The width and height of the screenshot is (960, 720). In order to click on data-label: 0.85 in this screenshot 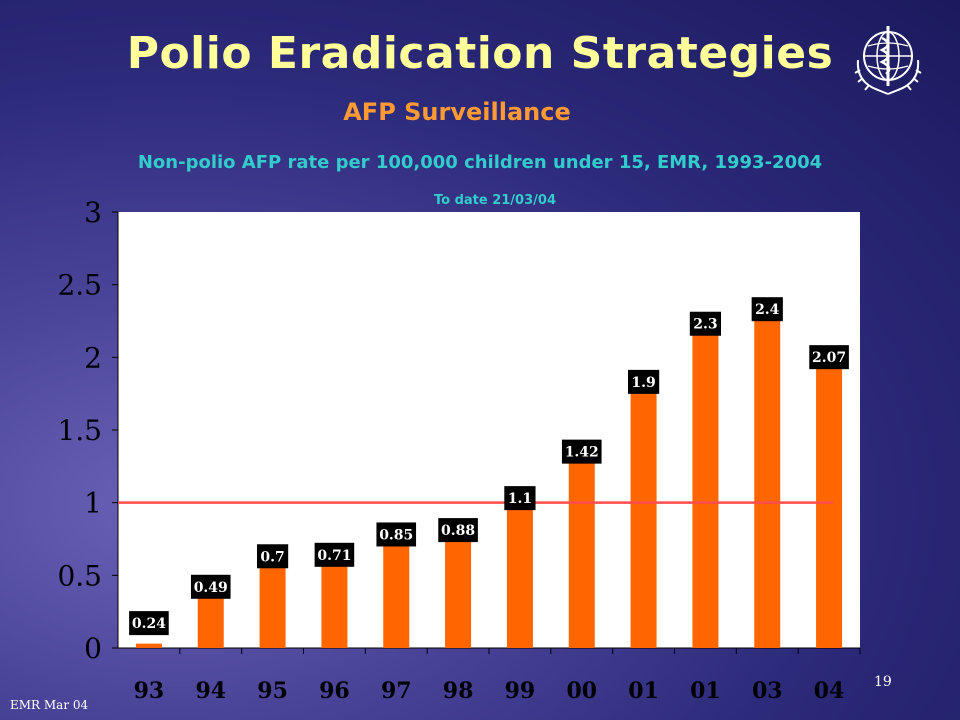, I will do `click(396, 534)`.